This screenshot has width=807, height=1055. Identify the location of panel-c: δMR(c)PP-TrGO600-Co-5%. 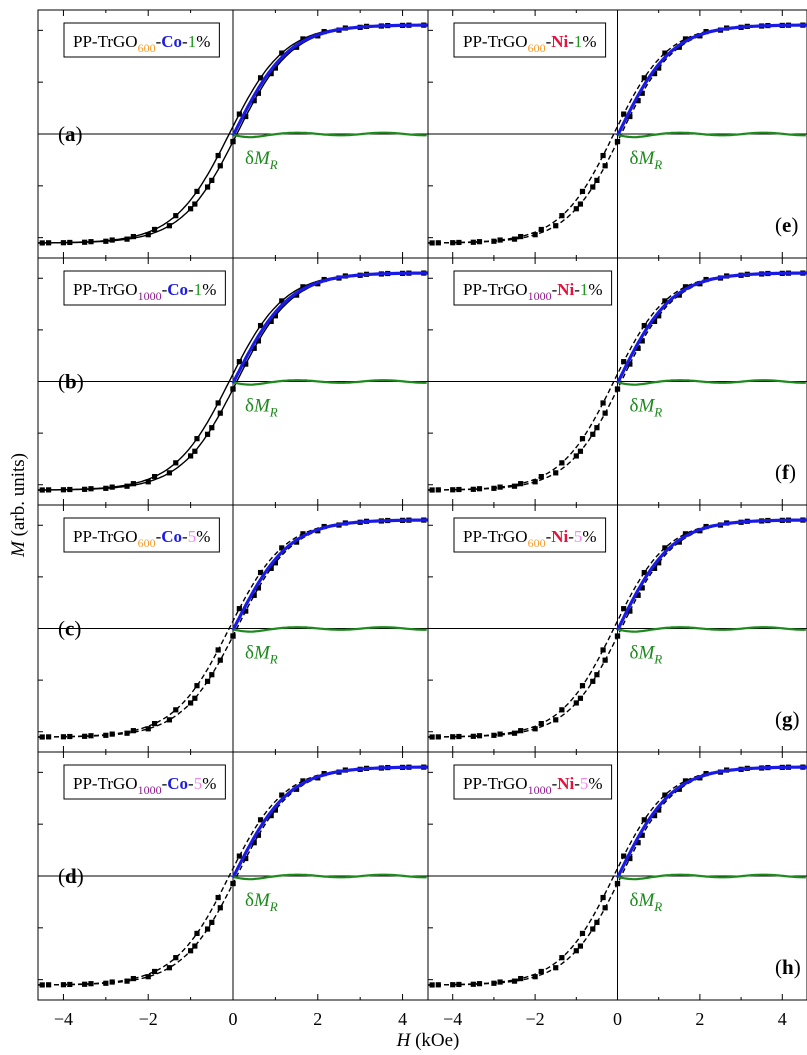
(233, 628).